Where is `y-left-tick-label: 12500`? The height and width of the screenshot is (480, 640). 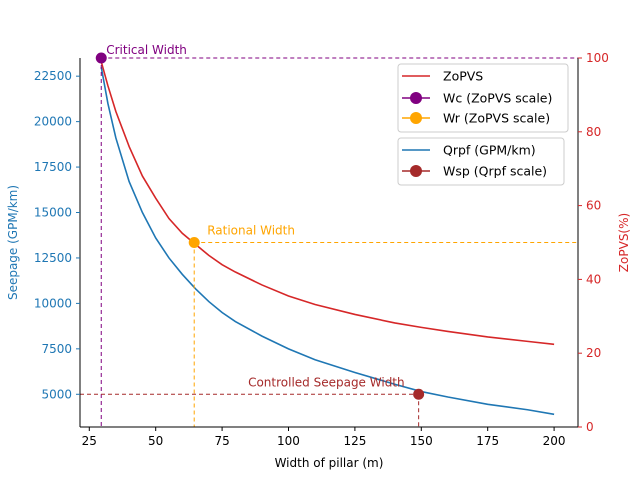
y-left-tick-label: 12500 is located at coordinates (53, 258).